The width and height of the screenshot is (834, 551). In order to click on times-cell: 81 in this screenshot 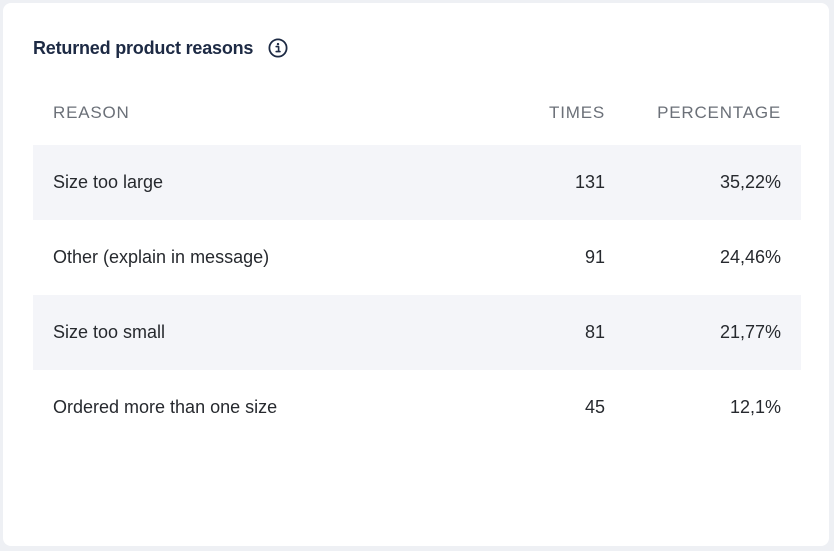, I will do `click(594, 332)`.